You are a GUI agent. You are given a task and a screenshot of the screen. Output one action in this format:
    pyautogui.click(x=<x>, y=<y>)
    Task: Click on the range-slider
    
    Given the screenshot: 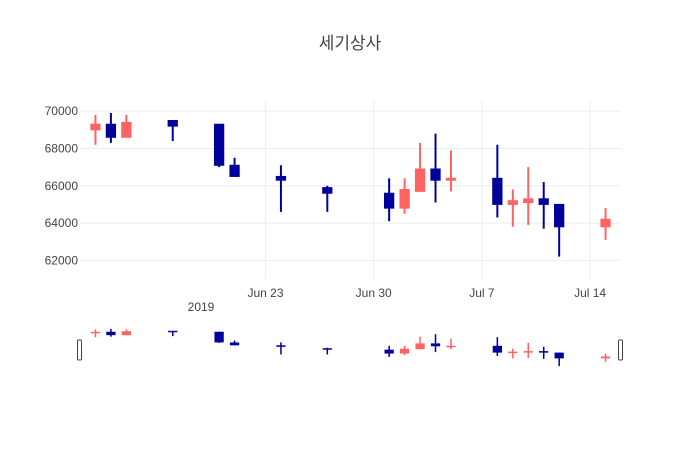 What is the action you would take?
    pyautogui.click(x=350, y=347)
    